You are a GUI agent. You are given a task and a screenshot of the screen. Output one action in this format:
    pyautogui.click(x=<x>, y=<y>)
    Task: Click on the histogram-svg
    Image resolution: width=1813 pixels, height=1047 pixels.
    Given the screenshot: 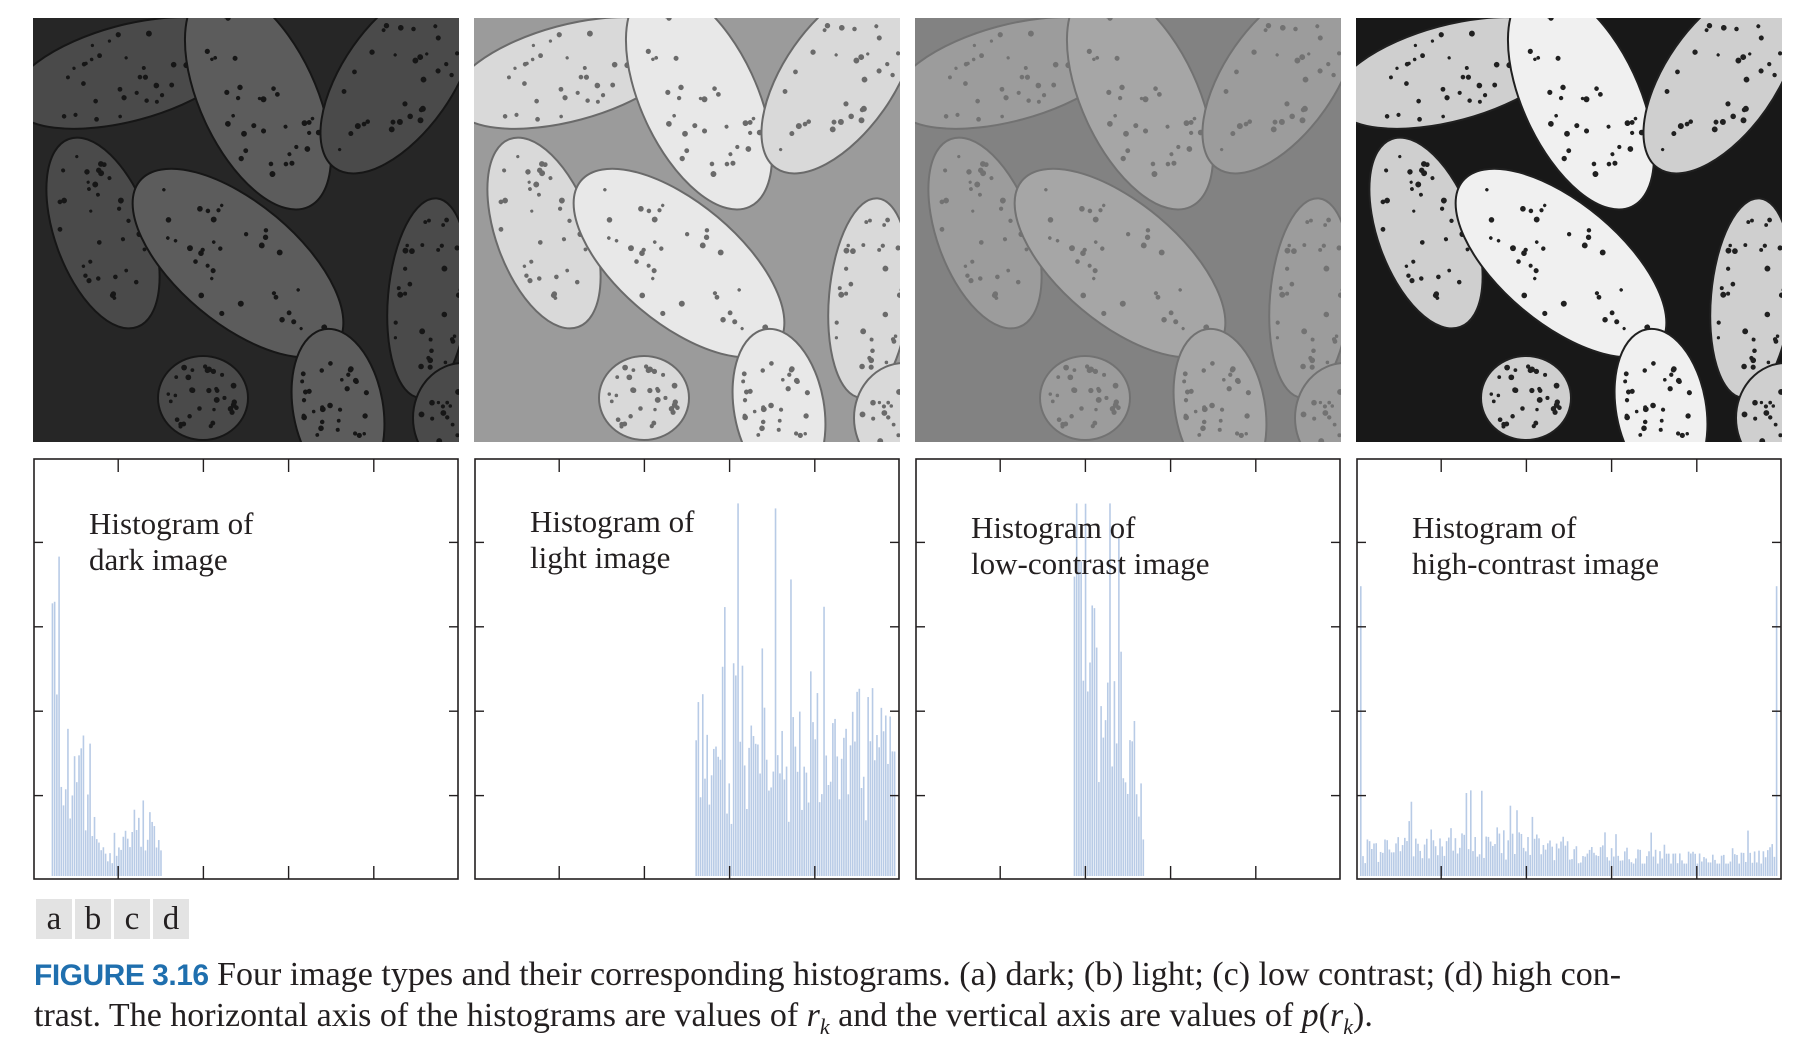 What is the action you would take?
    pyautogui.click(x=1128, y=669)
    